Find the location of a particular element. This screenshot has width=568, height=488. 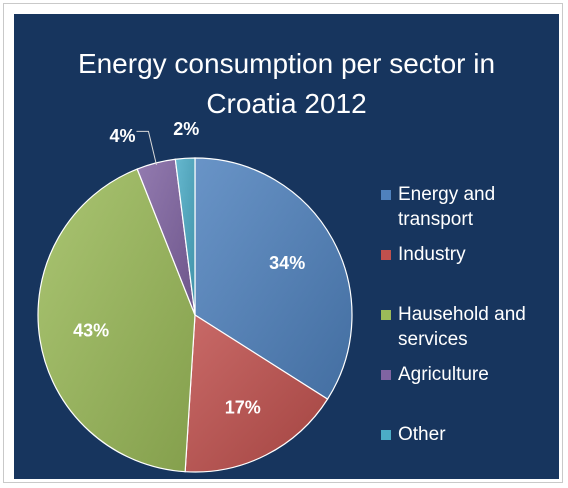

pie-slice-industry is located at coordinates (256, 393).